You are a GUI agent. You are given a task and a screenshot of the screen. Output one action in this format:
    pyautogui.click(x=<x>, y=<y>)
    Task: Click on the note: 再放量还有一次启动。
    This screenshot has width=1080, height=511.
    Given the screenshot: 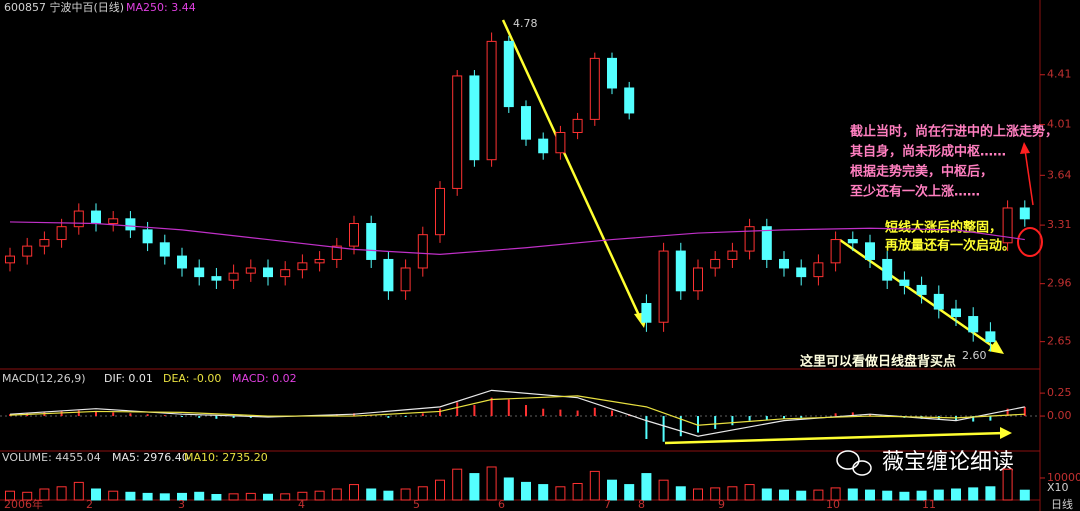 What is the action you would take?
    pyautogui.click(x=950, y=246)
    